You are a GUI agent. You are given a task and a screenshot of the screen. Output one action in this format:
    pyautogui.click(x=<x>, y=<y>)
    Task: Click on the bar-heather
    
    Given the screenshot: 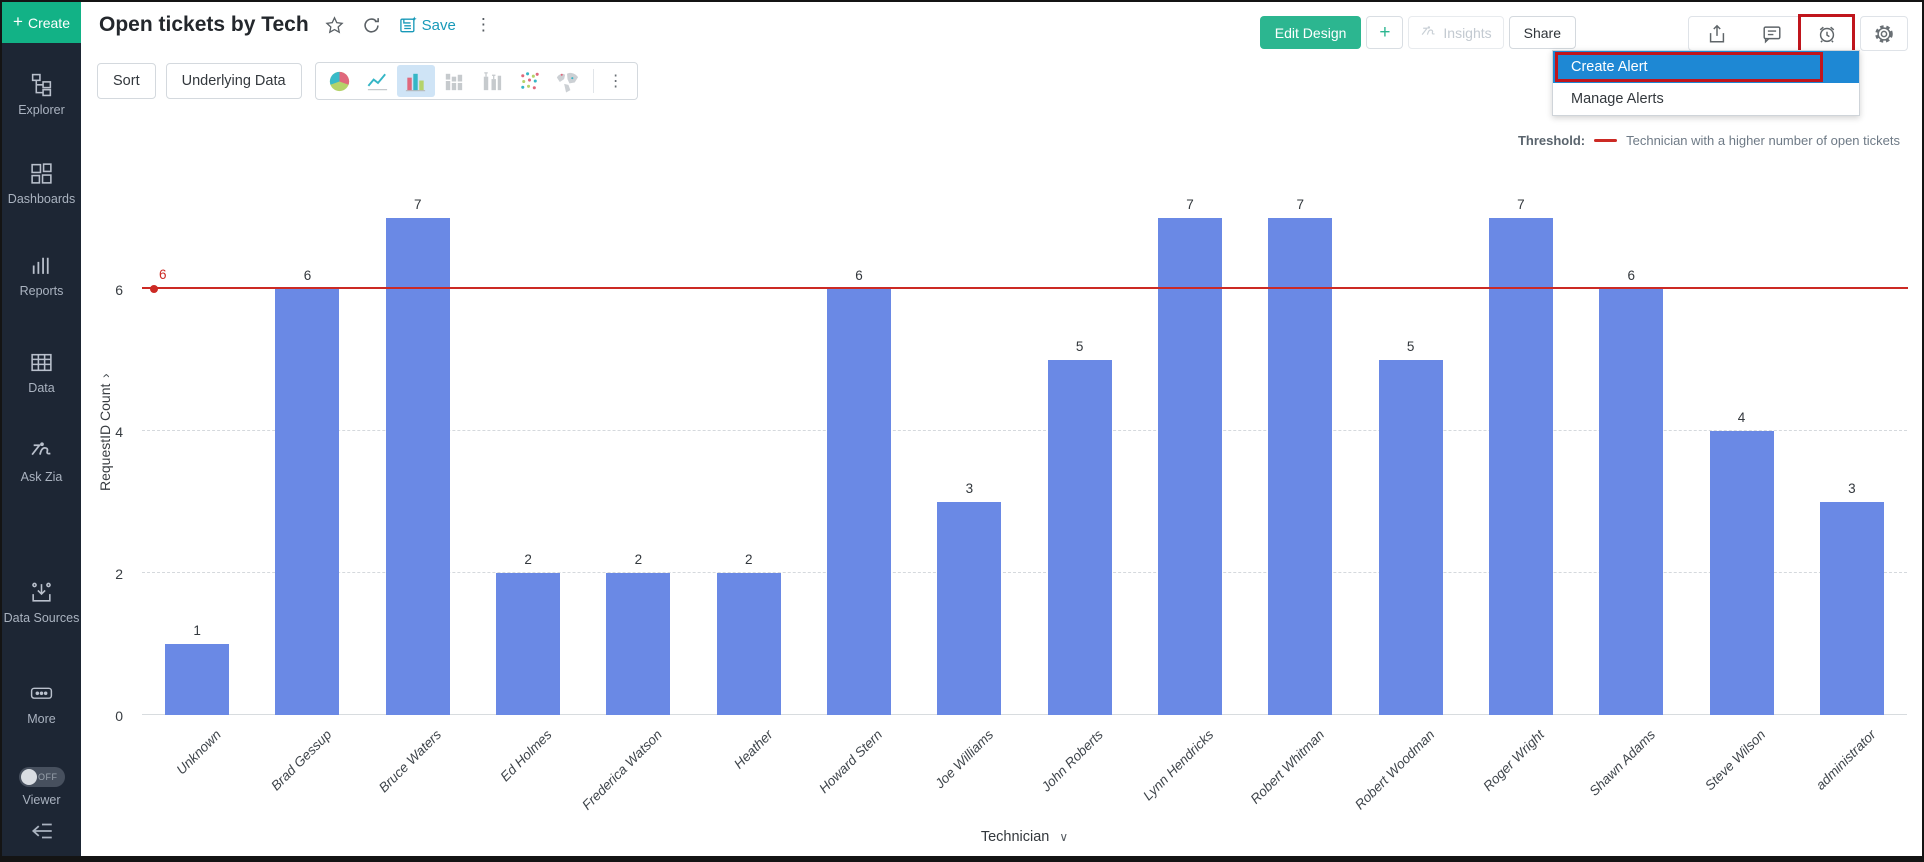 What is the action you would take?
    pyautogui.click(x=748, y=644)
    